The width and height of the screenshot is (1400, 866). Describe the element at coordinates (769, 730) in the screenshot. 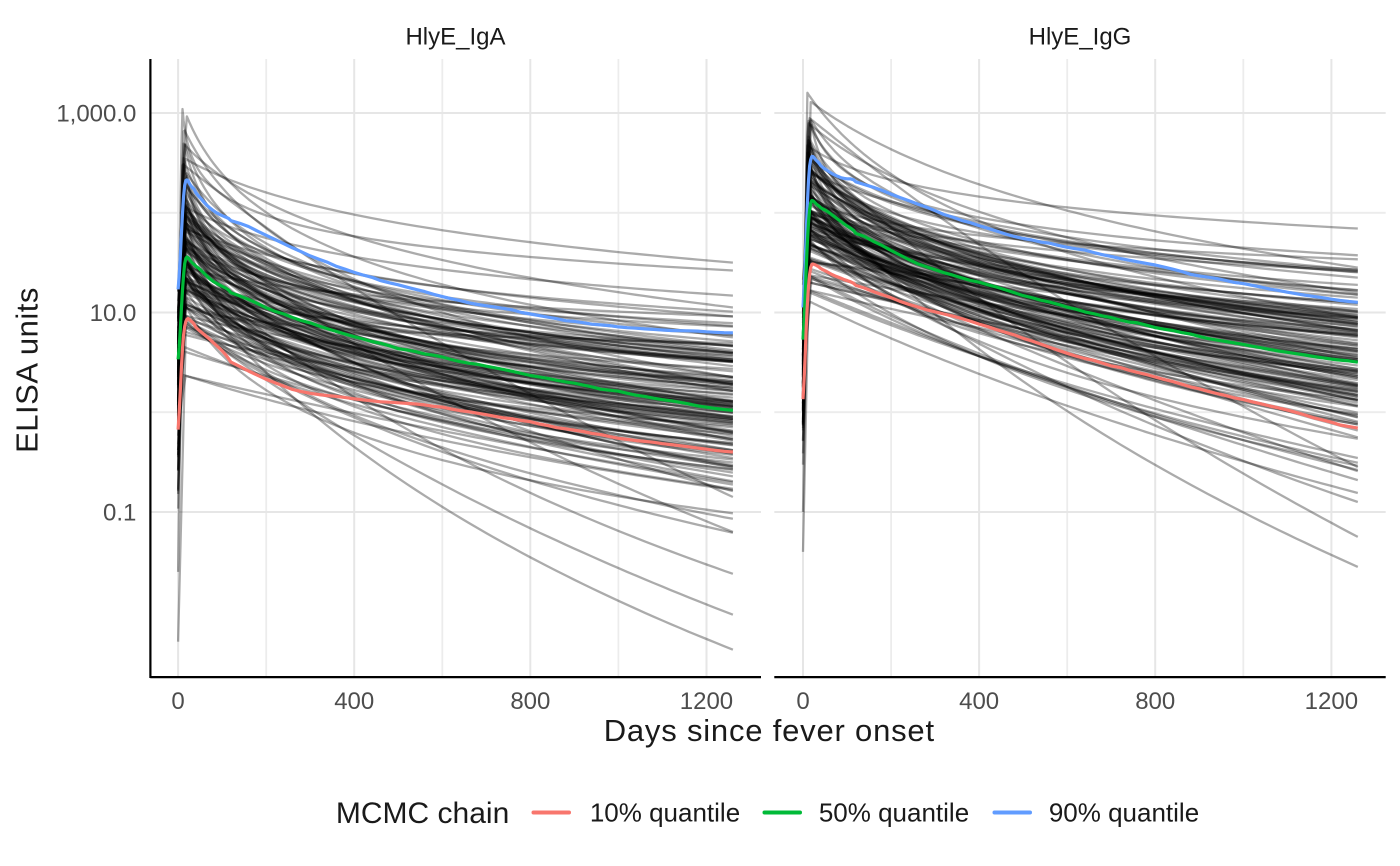

I see `svg-text: Days since fever onset` at that location.